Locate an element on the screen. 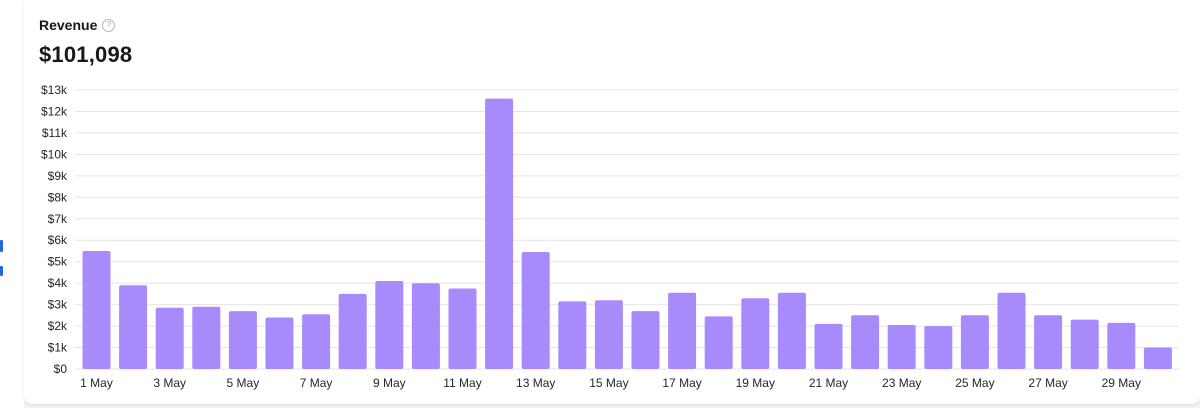 This screenshot has width=1200, height=408. y-tick-label: $9k is located at coordinates (58, 176).